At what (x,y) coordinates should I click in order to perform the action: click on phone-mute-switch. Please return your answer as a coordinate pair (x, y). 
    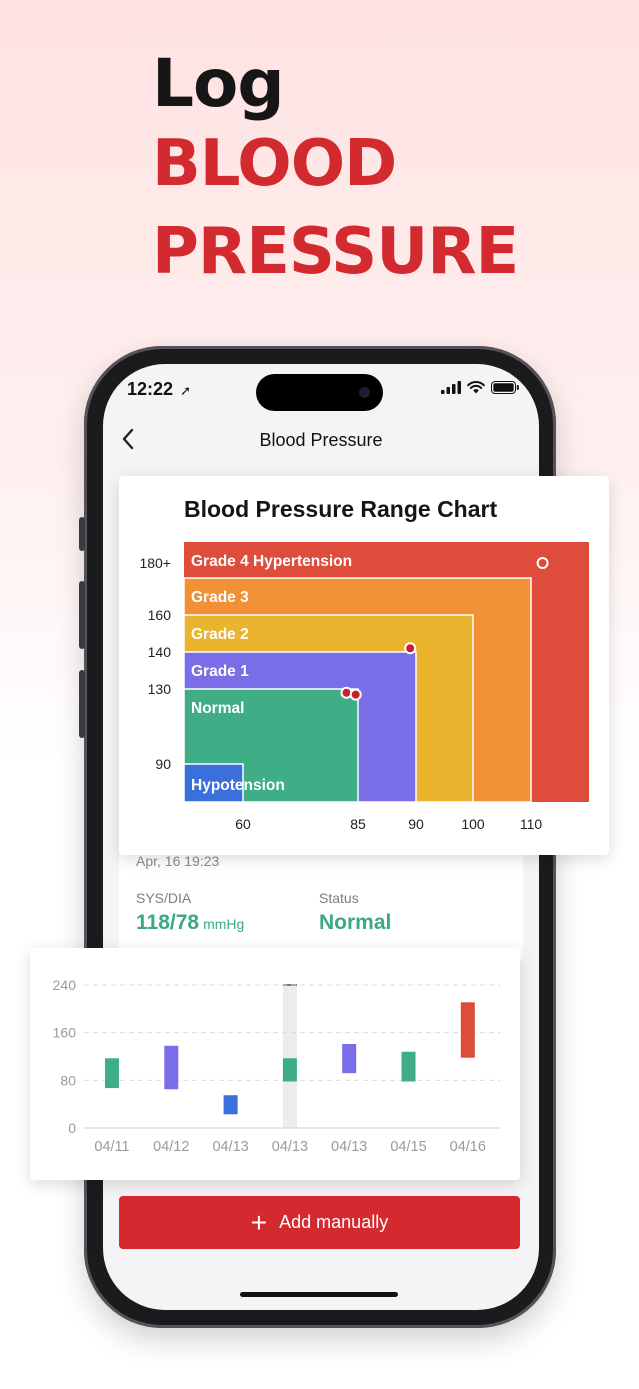
    Looking at the image, I should click on (82, 534).